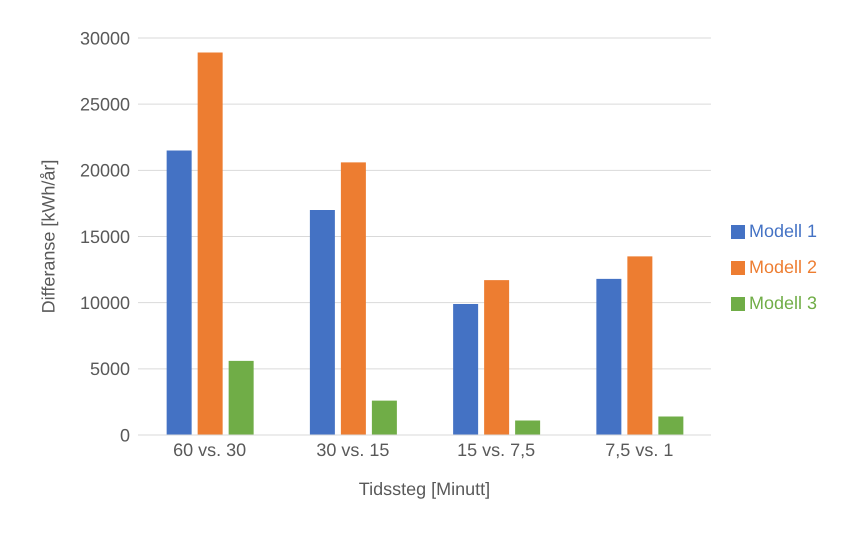  I want to click on x-axis-title: Tidssteg [Minutt], so click(424, 489).